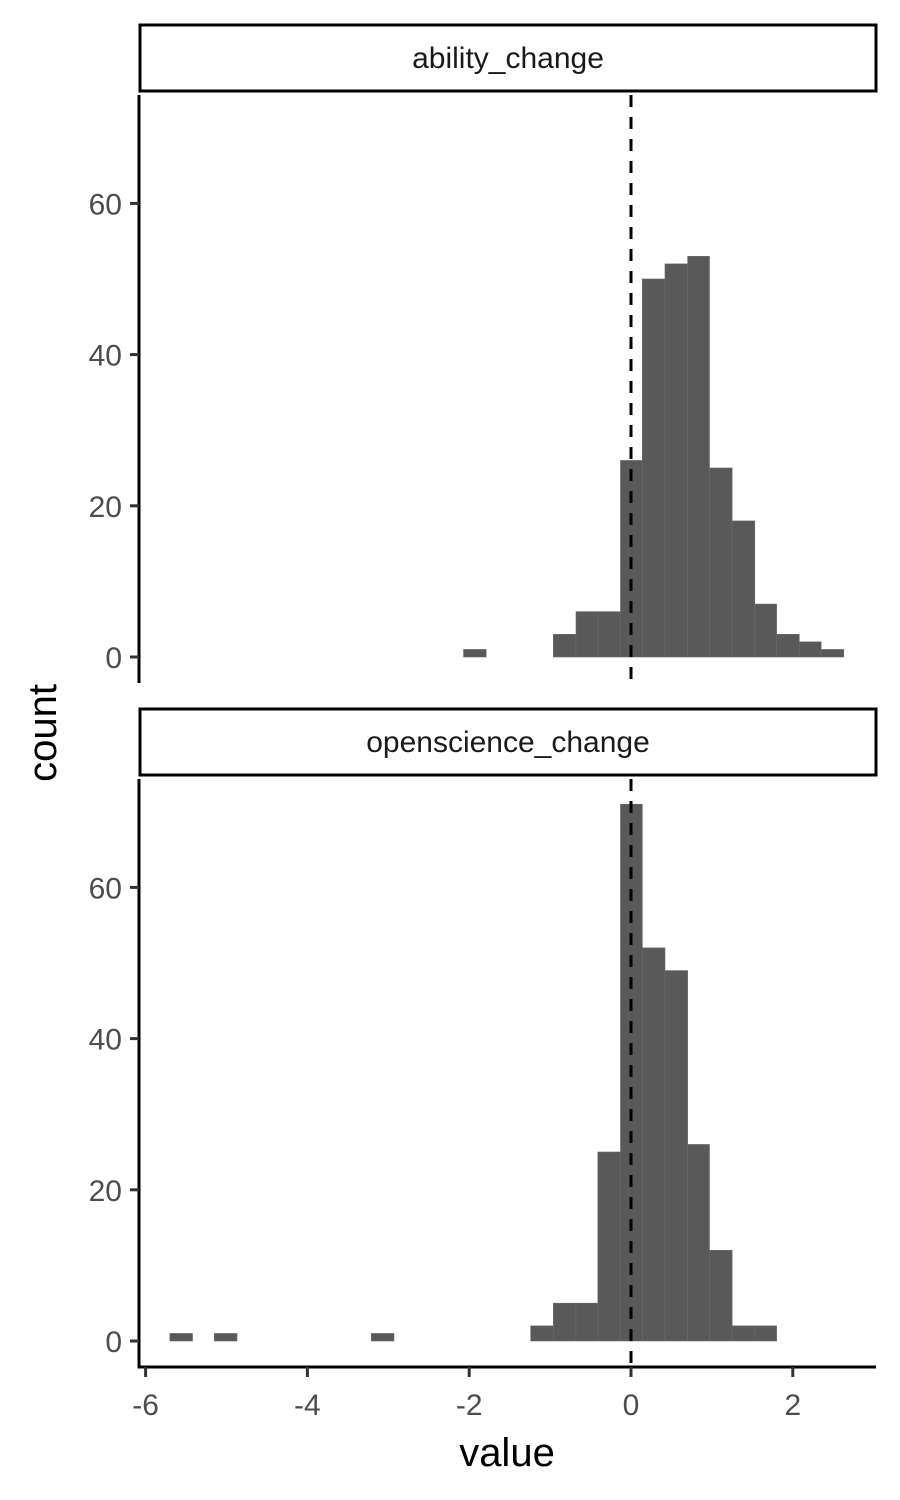  Describe the element at coordinates (307, 1405) in the screenshot. I see `x-tick-label: -4` at that location.